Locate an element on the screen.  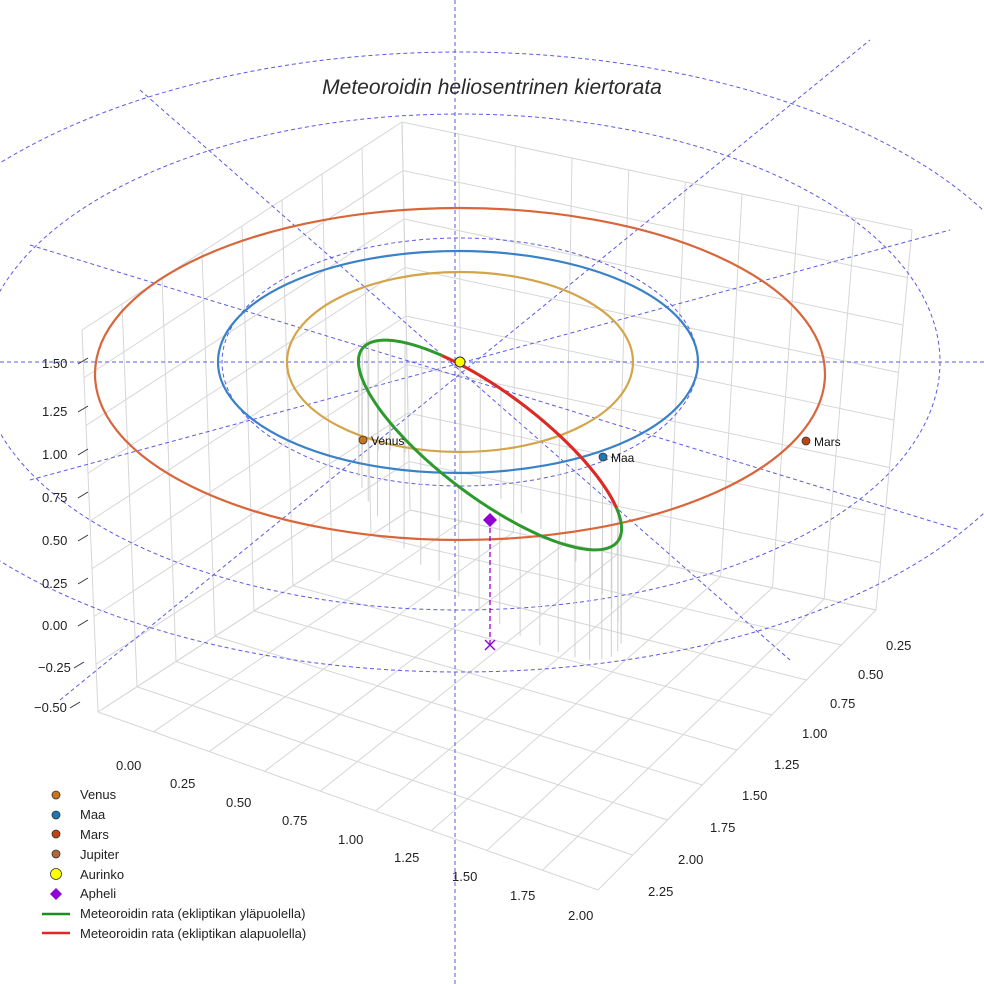
y-tick-label: 2.00 is located at coordinates (690, 859).